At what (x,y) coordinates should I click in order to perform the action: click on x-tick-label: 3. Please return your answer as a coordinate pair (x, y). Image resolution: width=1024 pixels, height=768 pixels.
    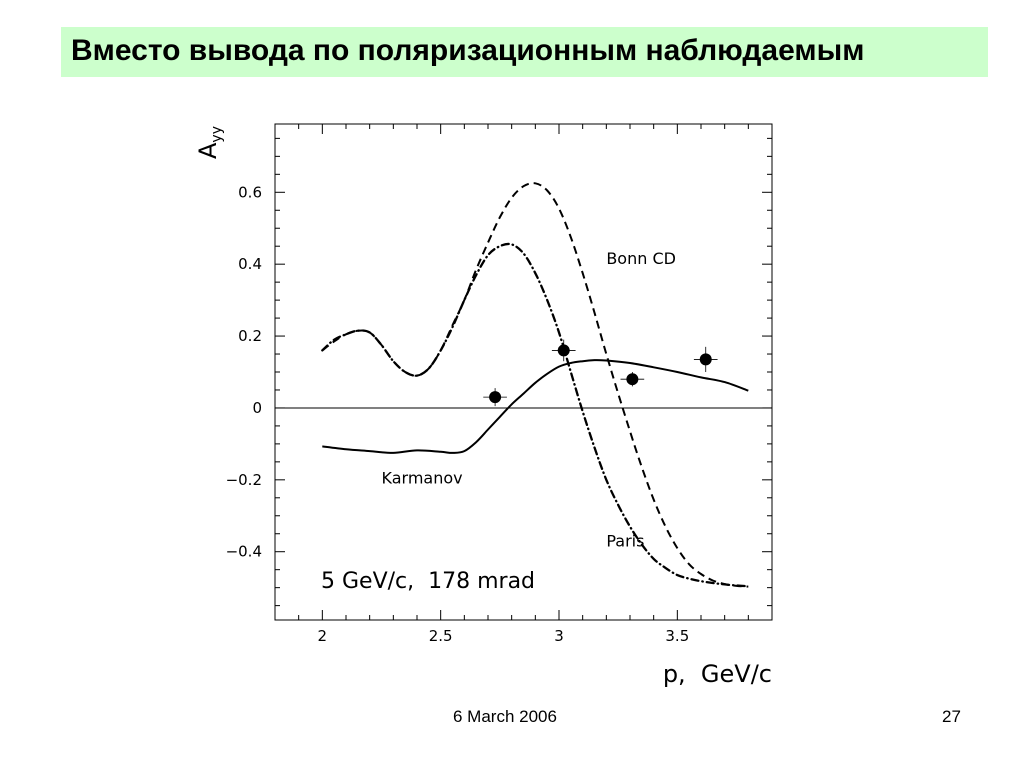
    Looking at the image, I should click on (559, 636).